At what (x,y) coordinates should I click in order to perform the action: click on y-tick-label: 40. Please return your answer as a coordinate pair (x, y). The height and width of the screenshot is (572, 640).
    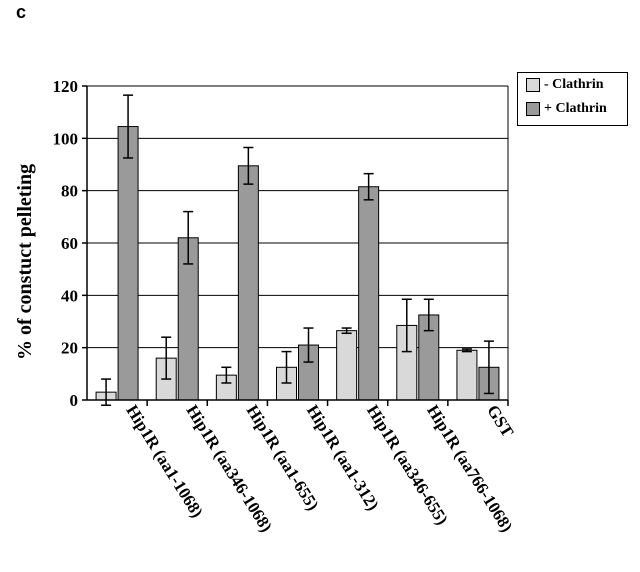
    Looking at the image, I should click on (69, 295).